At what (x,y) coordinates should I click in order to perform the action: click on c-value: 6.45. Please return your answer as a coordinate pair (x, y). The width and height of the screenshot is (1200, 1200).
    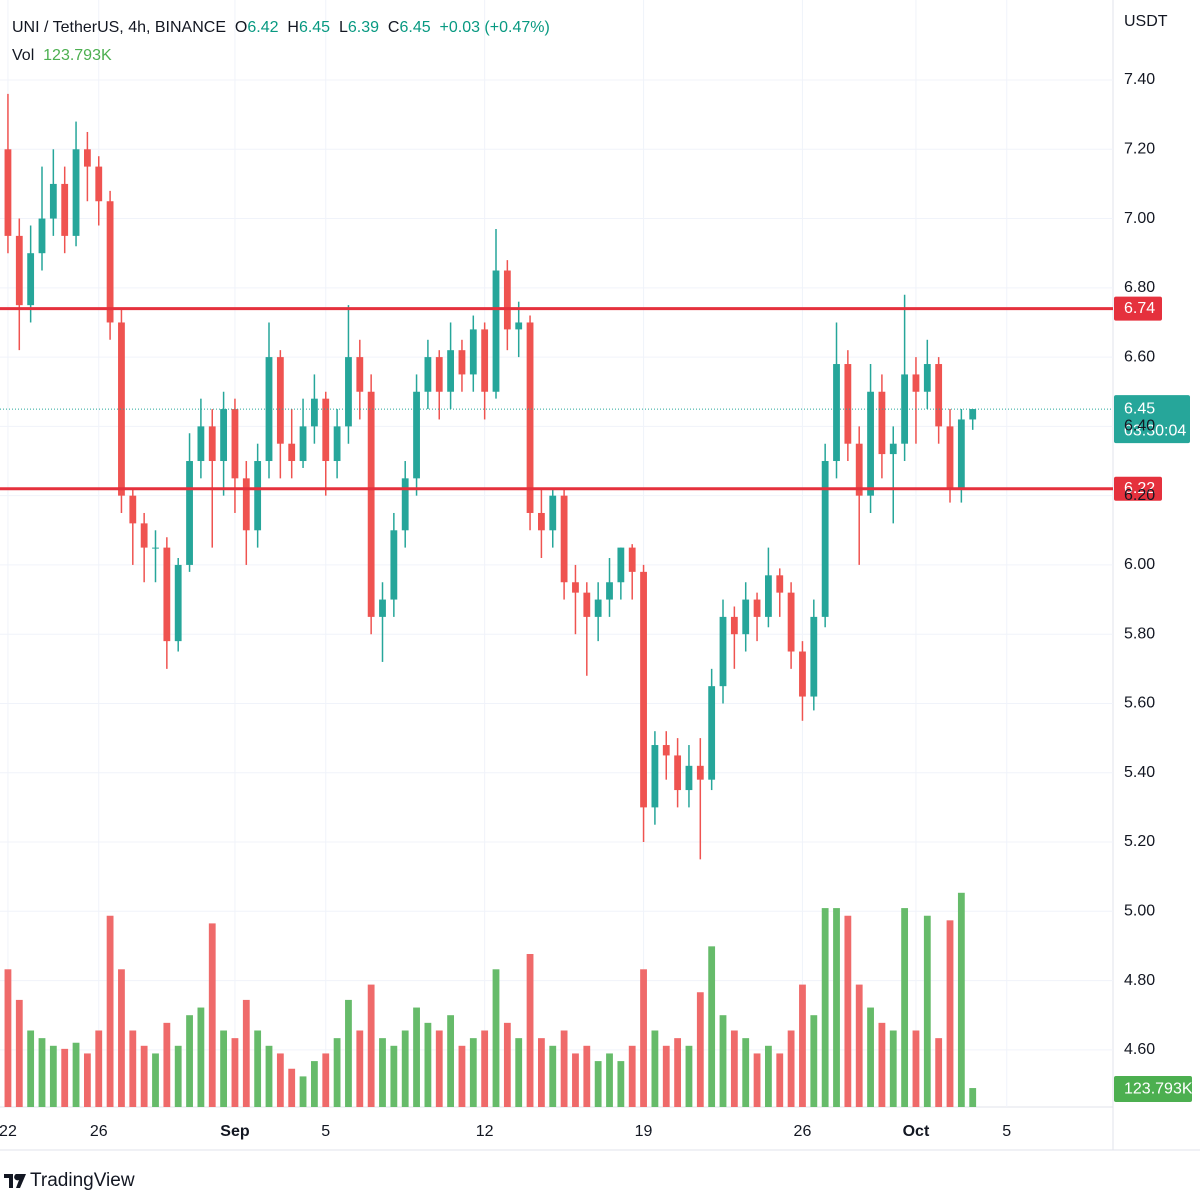
    Looking at the image, I should click on (415, 27).